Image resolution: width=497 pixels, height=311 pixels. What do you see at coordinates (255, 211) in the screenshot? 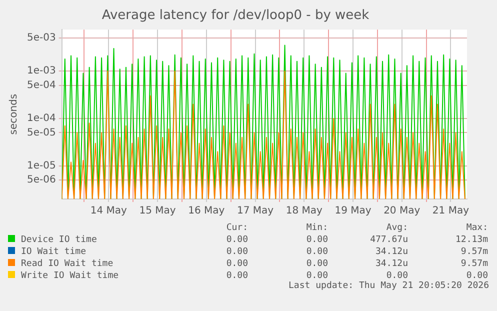
I see `x-tick-label: 17 May` at bounding box center [255, 211].